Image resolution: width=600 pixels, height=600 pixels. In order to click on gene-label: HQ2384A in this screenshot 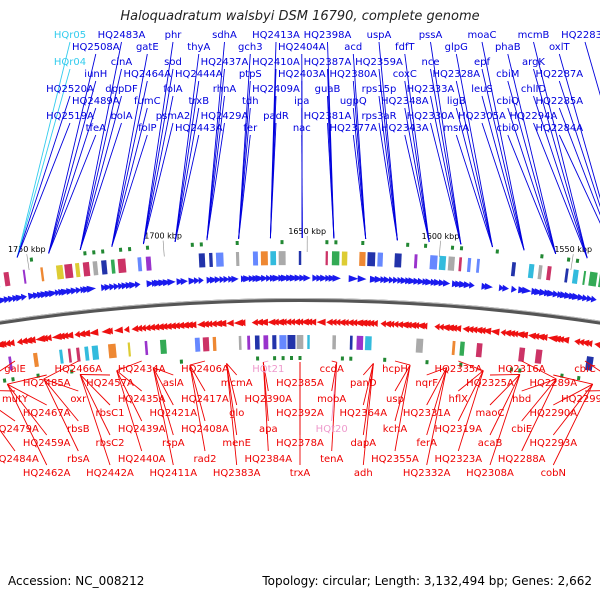, I will do `click(268, 459)`.